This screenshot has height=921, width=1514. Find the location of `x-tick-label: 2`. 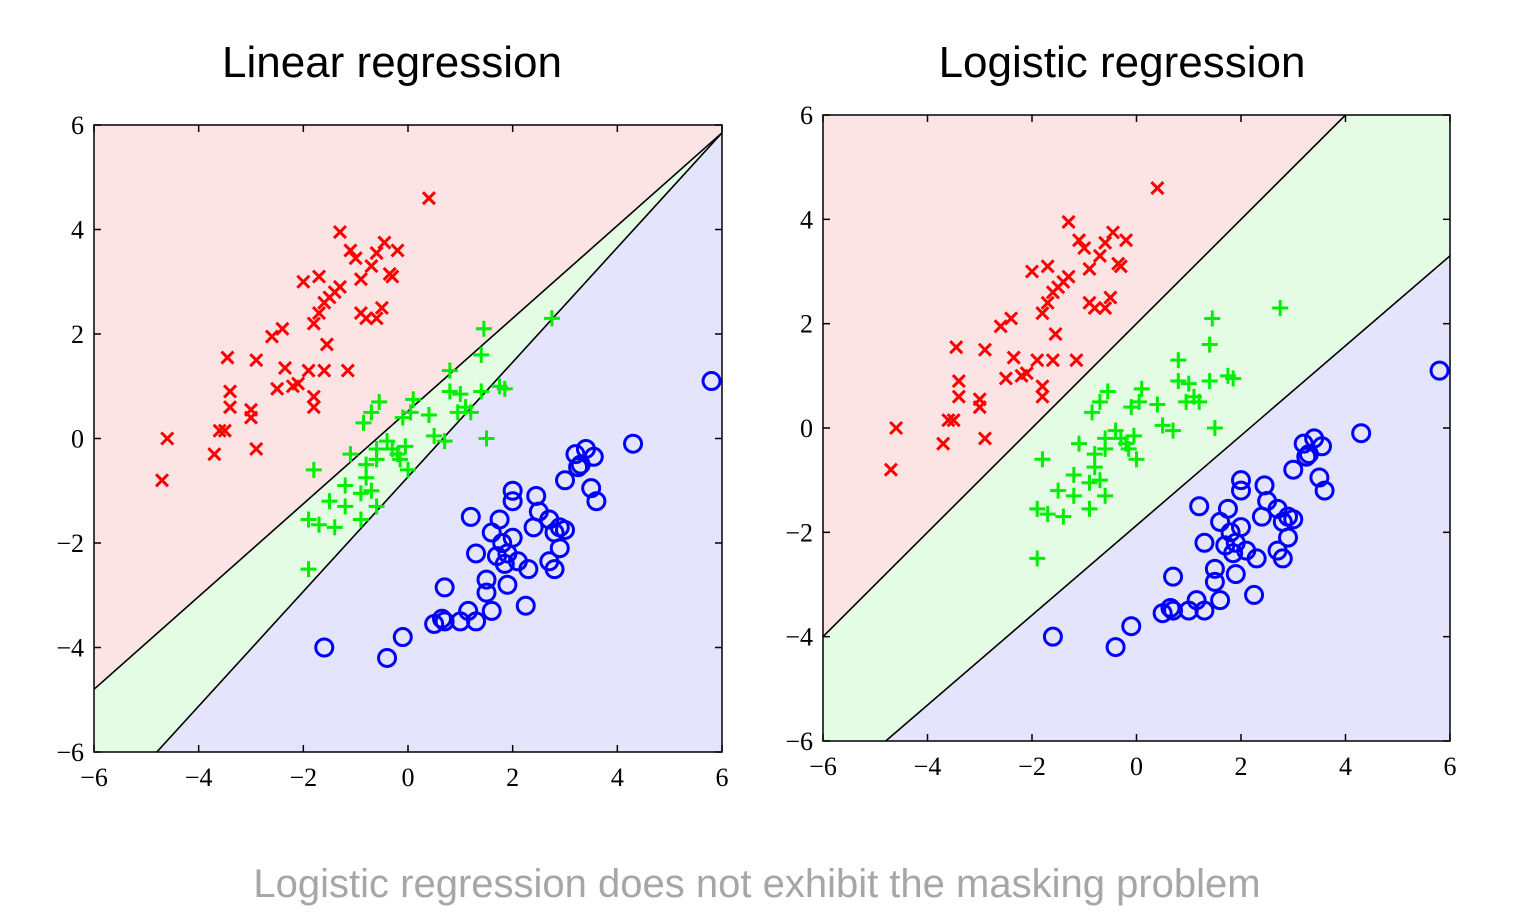

x-tick-label: 2 is located at coordinates (512, 777).